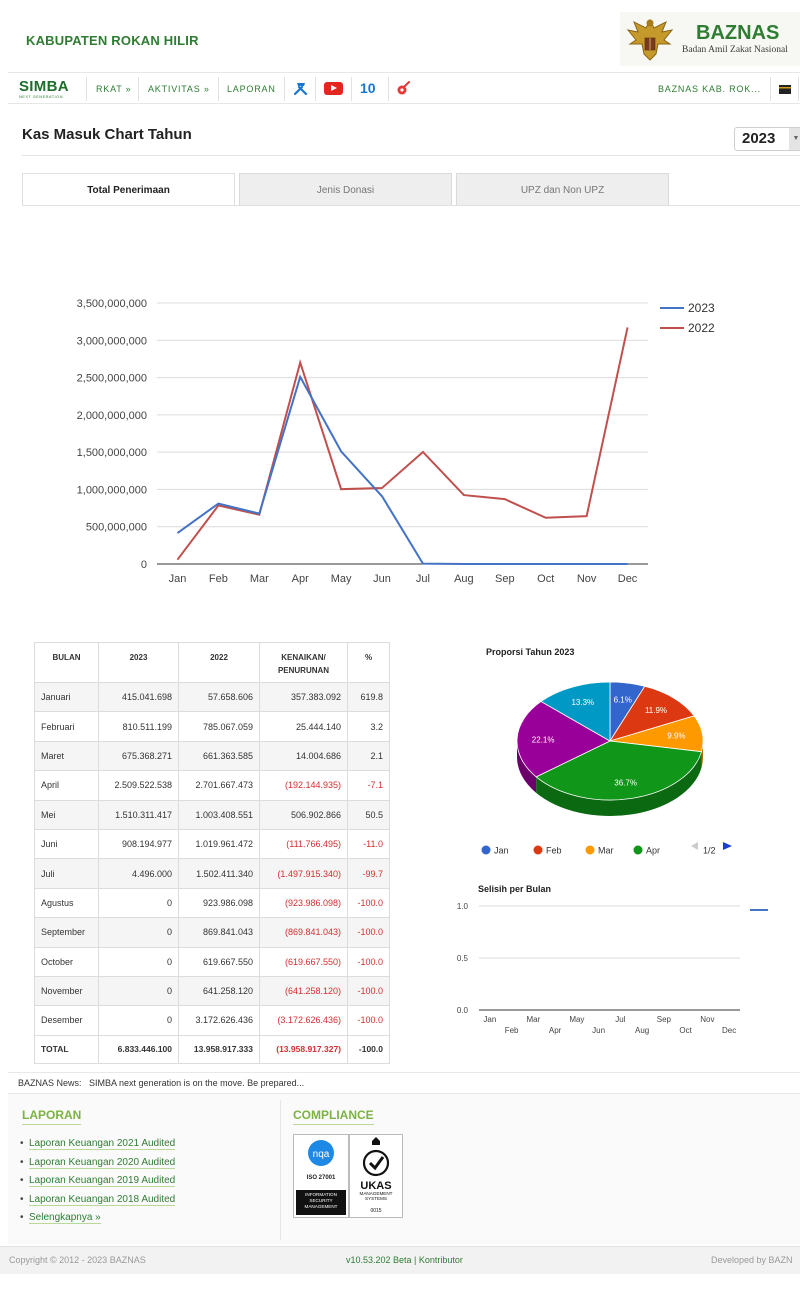 Image resolution: width=800 pixels, height=1294 pixels. Describe the element at coordinates (303, 903) in the screenshot. I see `cell-selisih: (923.986.098)` at that location.